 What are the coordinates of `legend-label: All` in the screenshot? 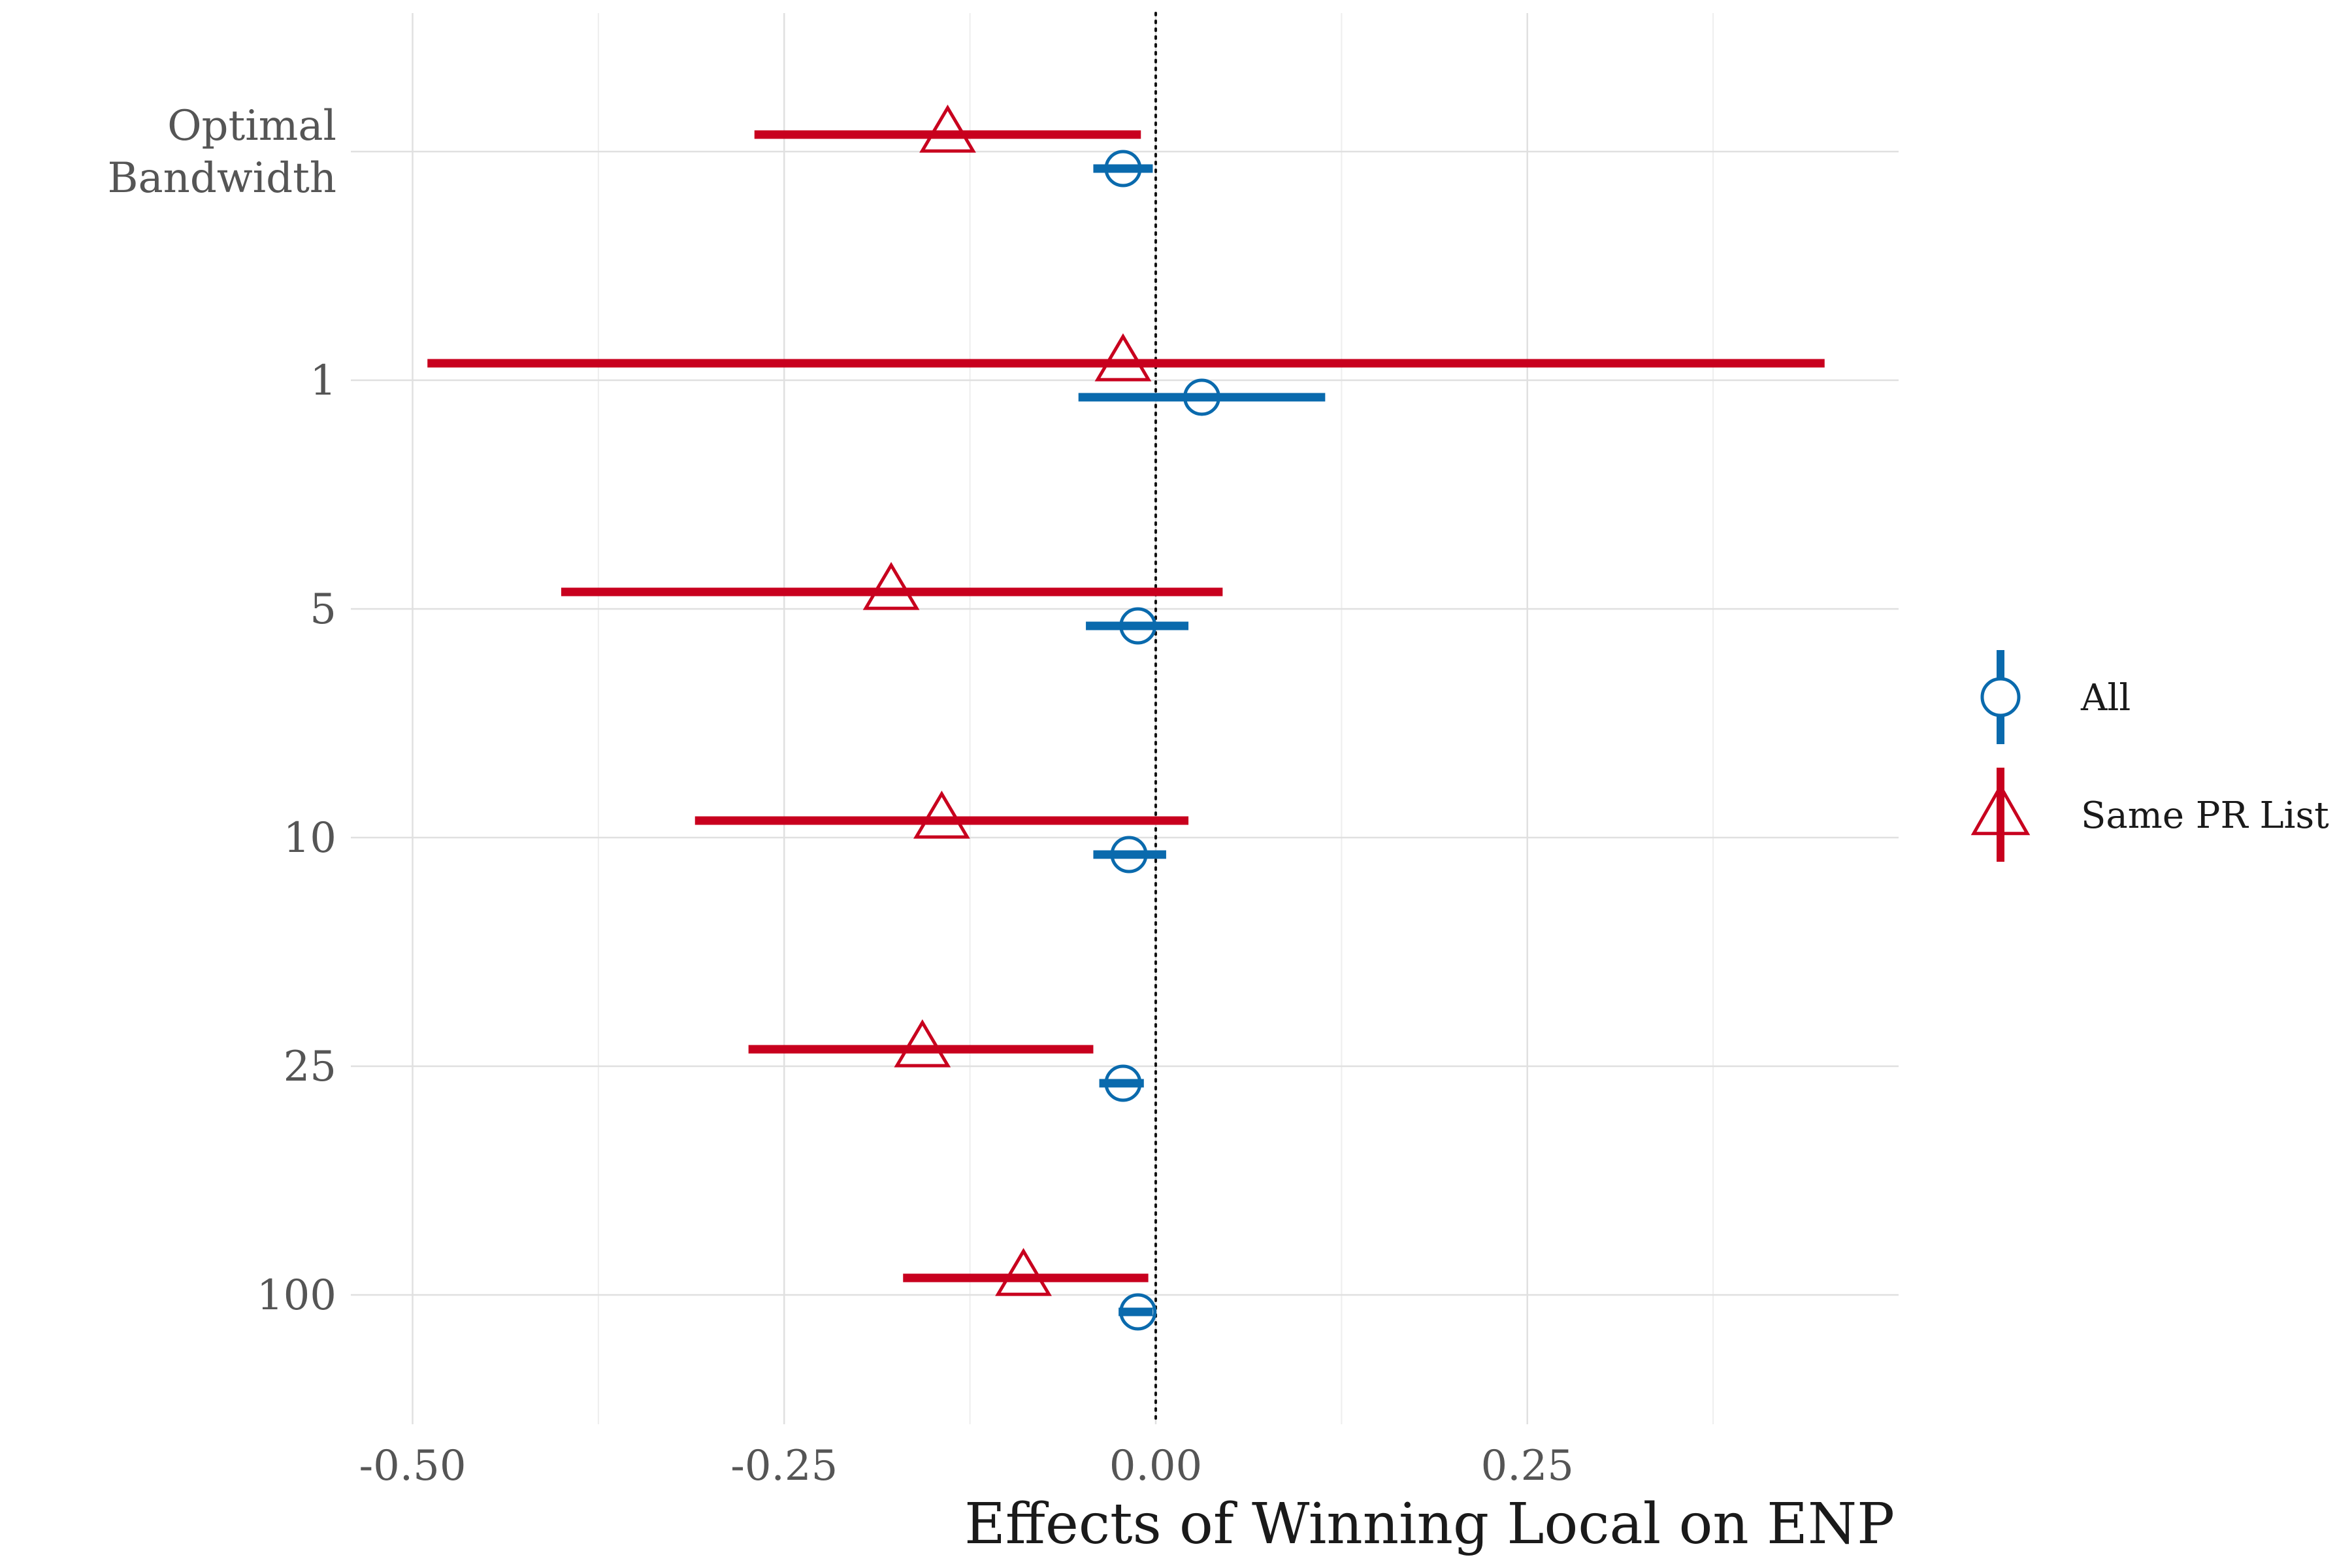 It's located at (2105, 698).